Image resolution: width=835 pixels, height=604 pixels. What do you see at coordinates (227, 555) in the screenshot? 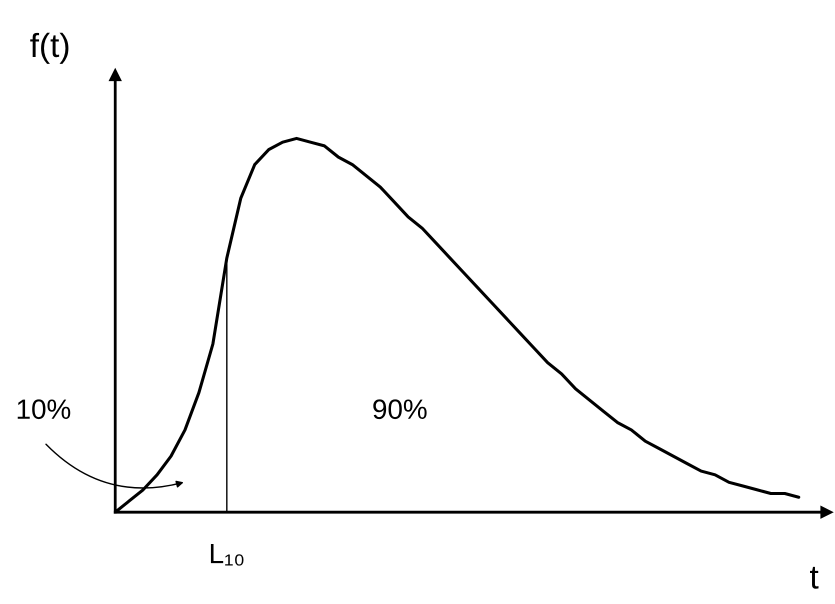
I see `text: L₁₀` at bounding box center [227, 555].